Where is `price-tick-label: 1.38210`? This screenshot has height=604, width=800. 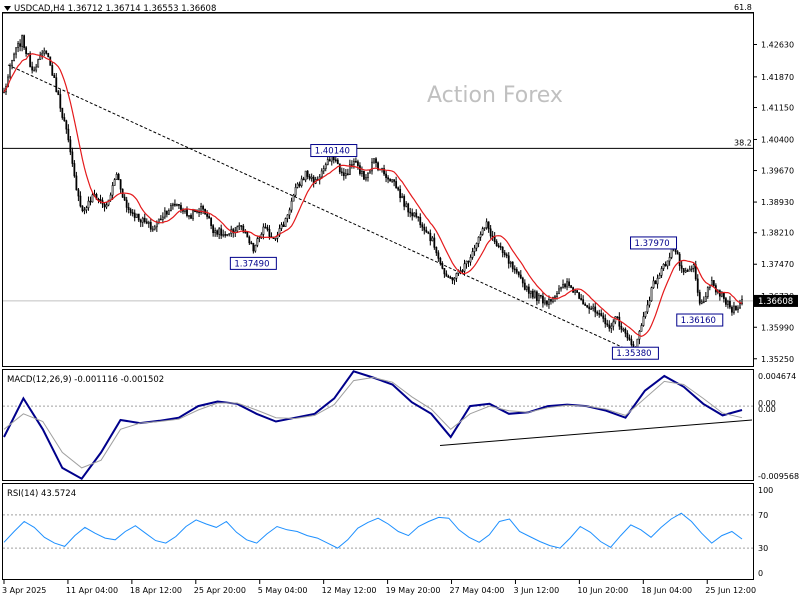
price-tick-label: 1.38210 is located at coordinates (777, 233).